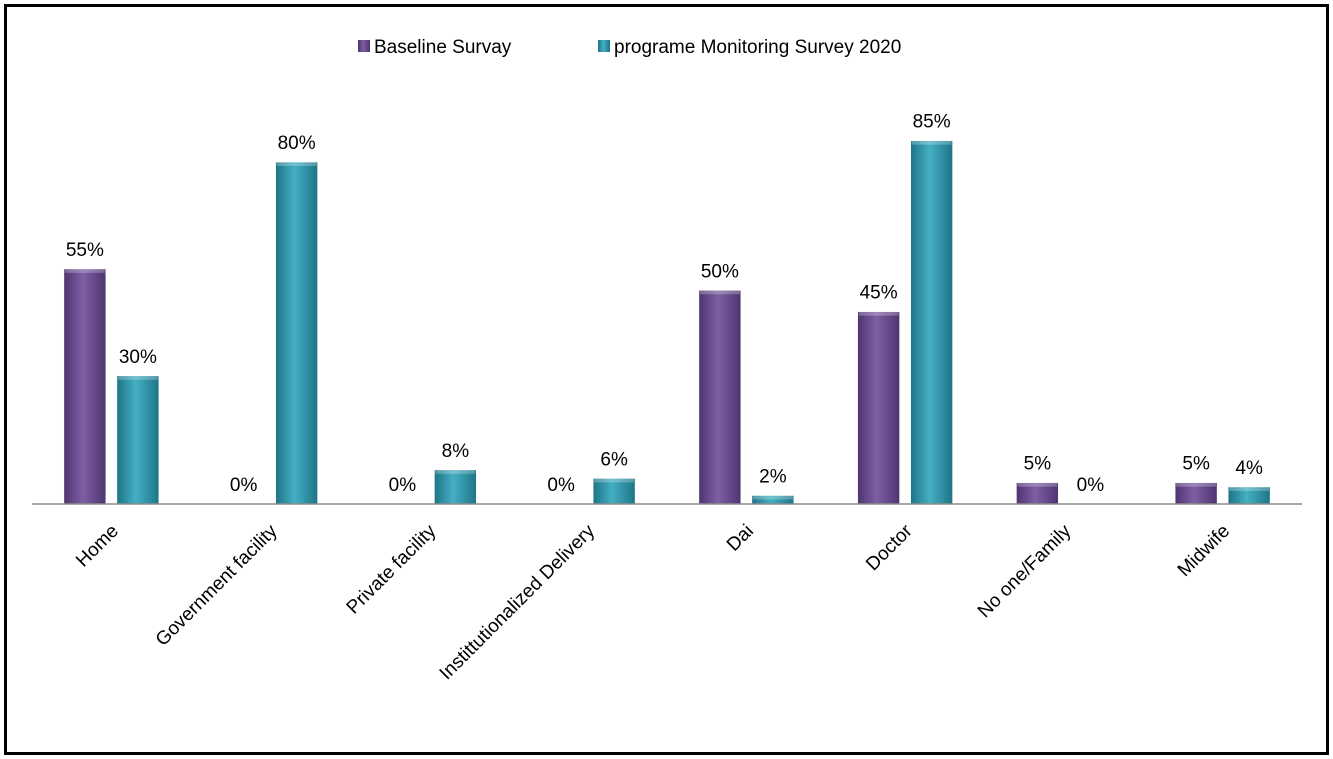 The height and width of the screenshot is (759, 1333). I want to click on legend-swatch-monitoring, so click(604, 46).